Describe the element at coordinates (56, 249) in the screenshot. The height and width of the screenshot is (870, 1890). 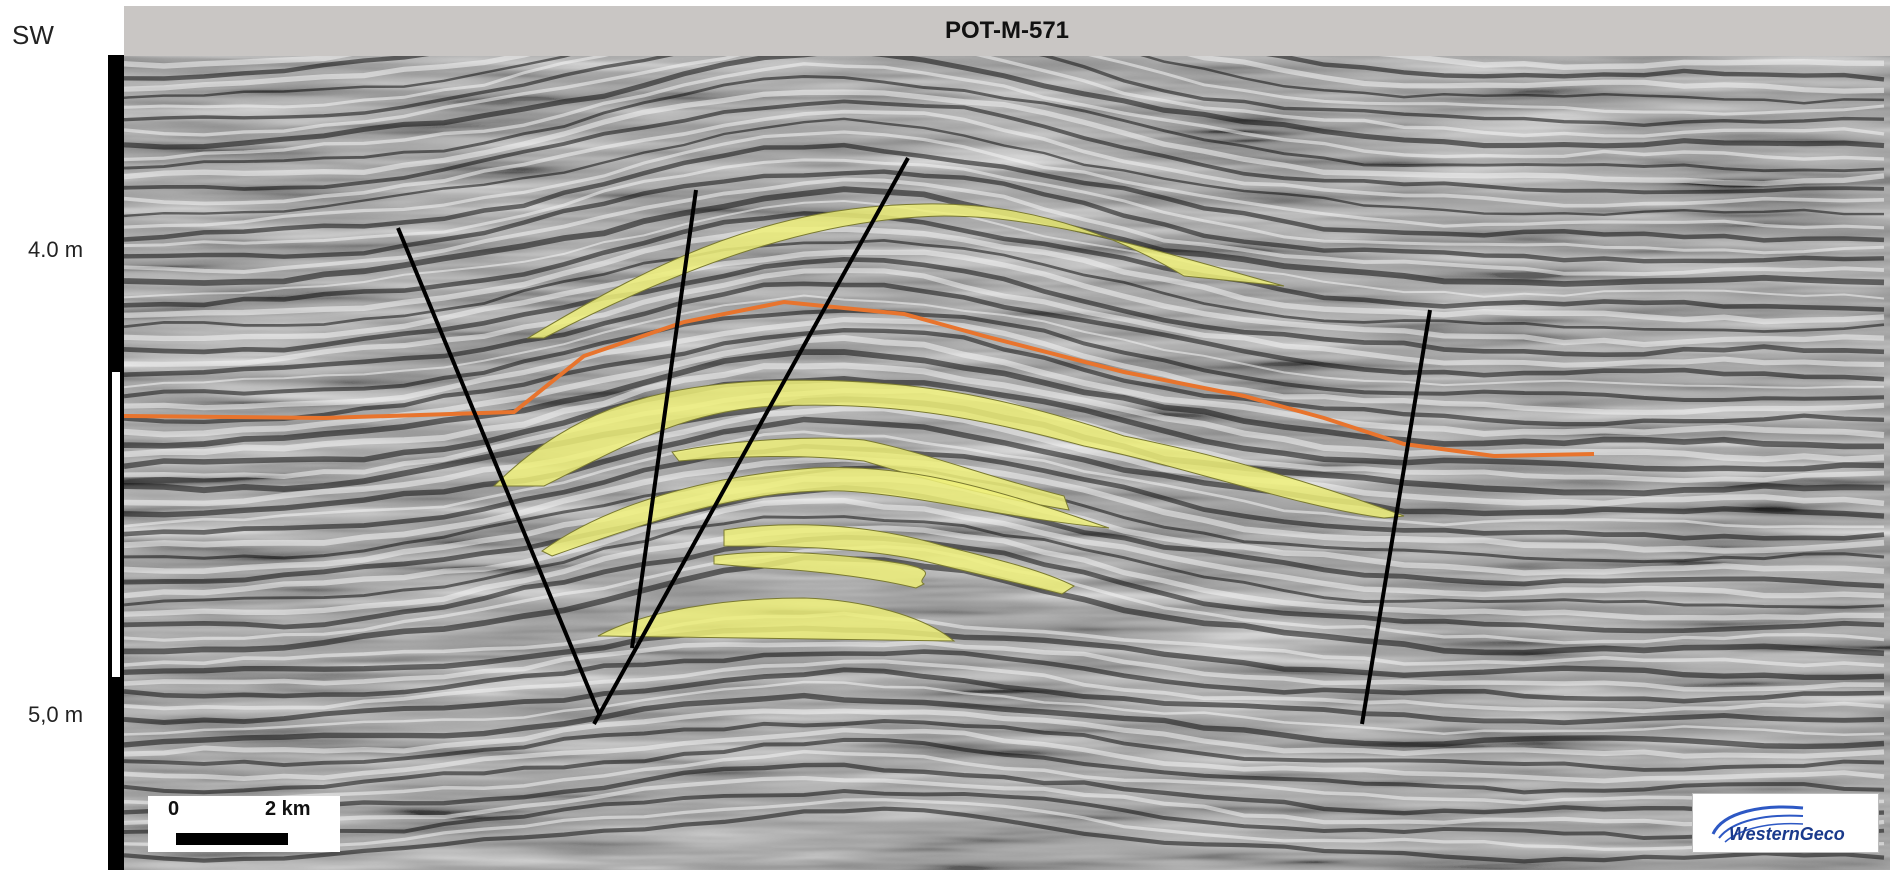
I see `depth-label-4: 4.0 m` at that location.